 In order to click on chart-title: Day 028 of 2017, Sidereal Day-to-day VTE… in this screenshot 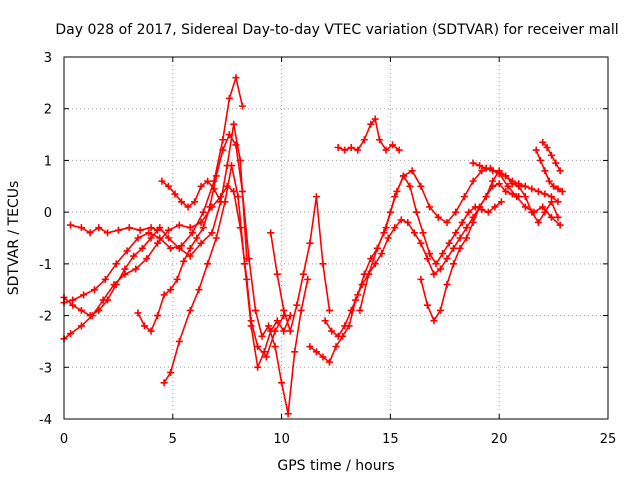, I will do `click(336, 30)`.